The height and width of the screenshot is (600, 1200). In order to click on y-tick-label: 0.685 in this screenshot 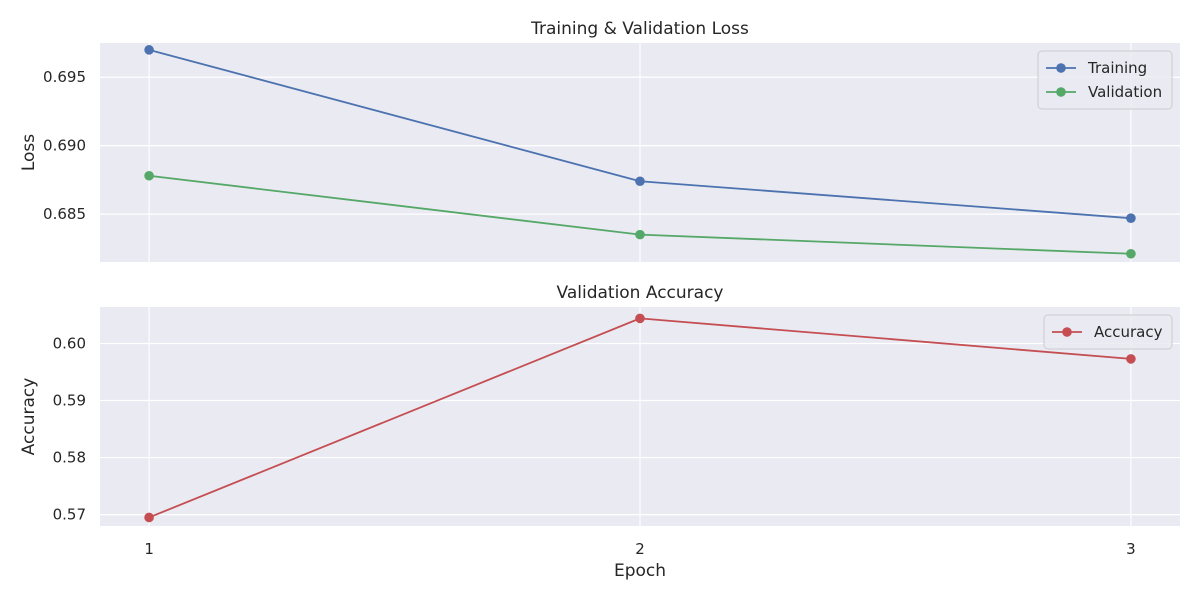, I will do `click(64, 214)`.